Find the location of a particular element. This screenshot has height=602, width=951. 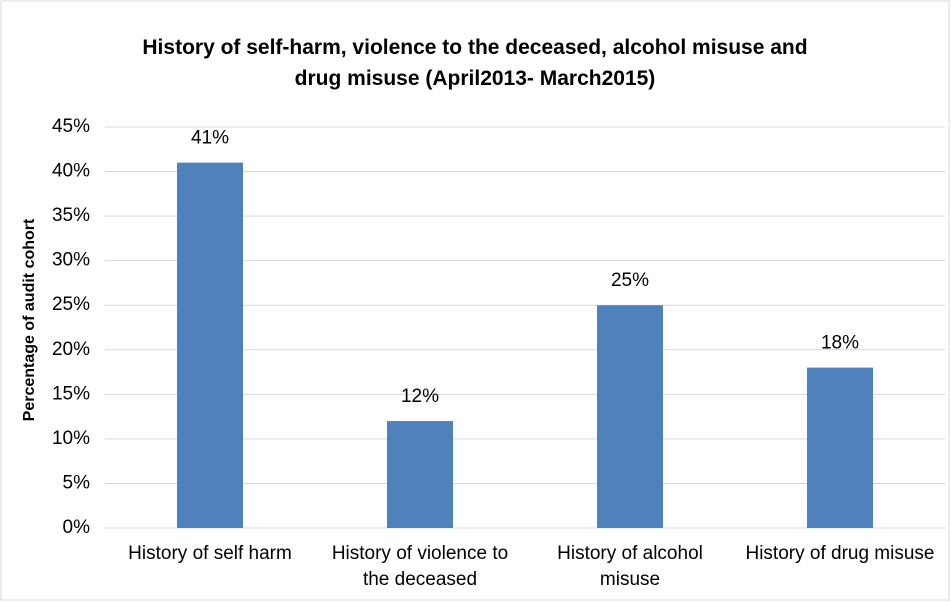

y-tick-label: 0% is located at coordinates (77, 527).